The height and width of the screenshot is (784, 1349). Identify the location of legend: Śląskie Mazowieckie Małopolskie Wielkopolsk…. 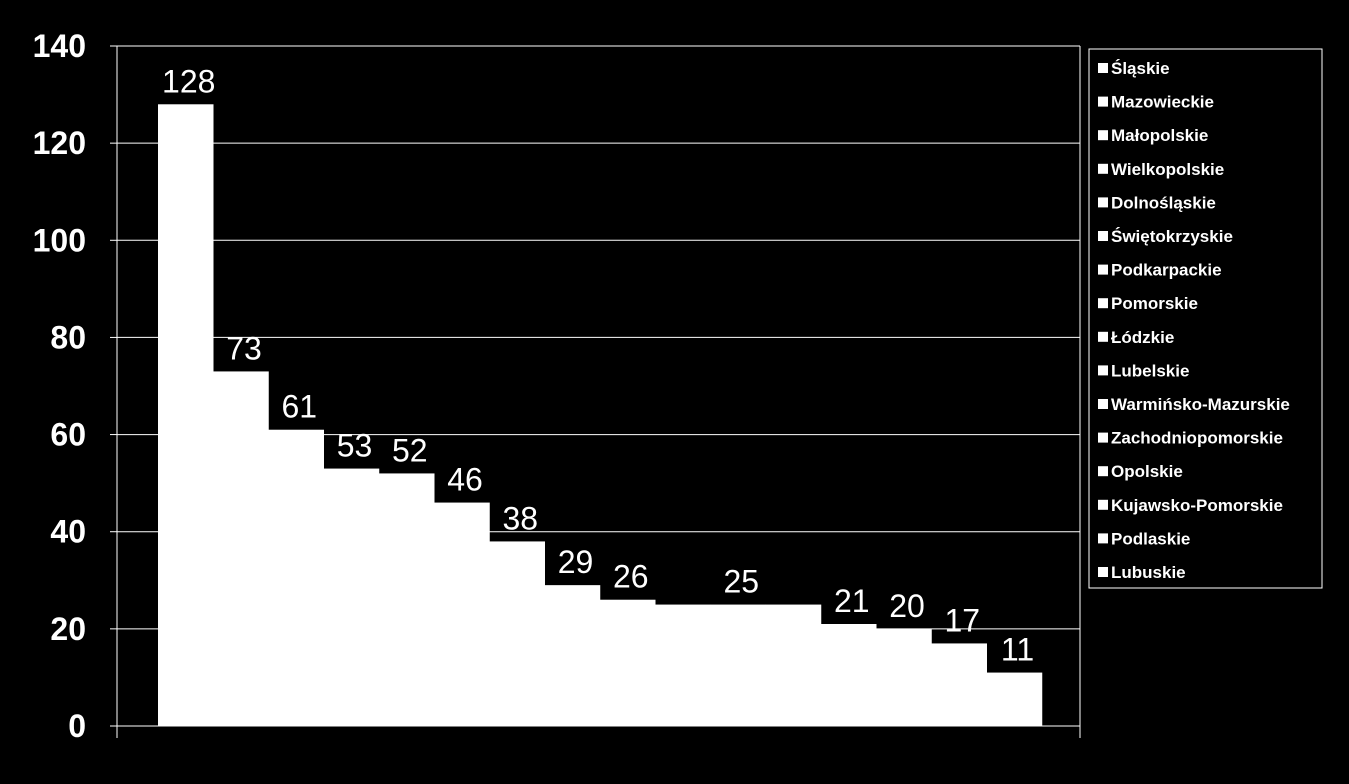
(1205, 318).